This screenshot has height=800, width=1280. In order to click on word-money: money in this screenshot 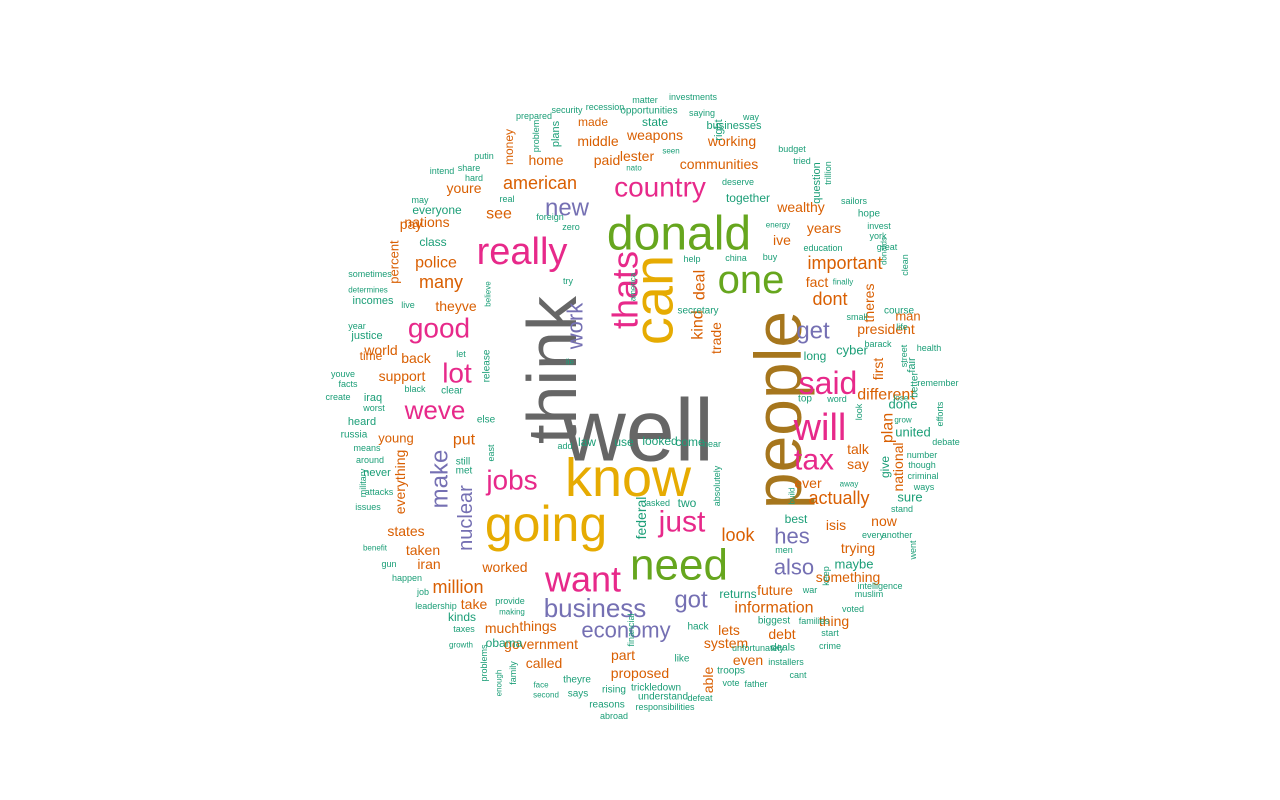, I will do `click(509, 147)`.